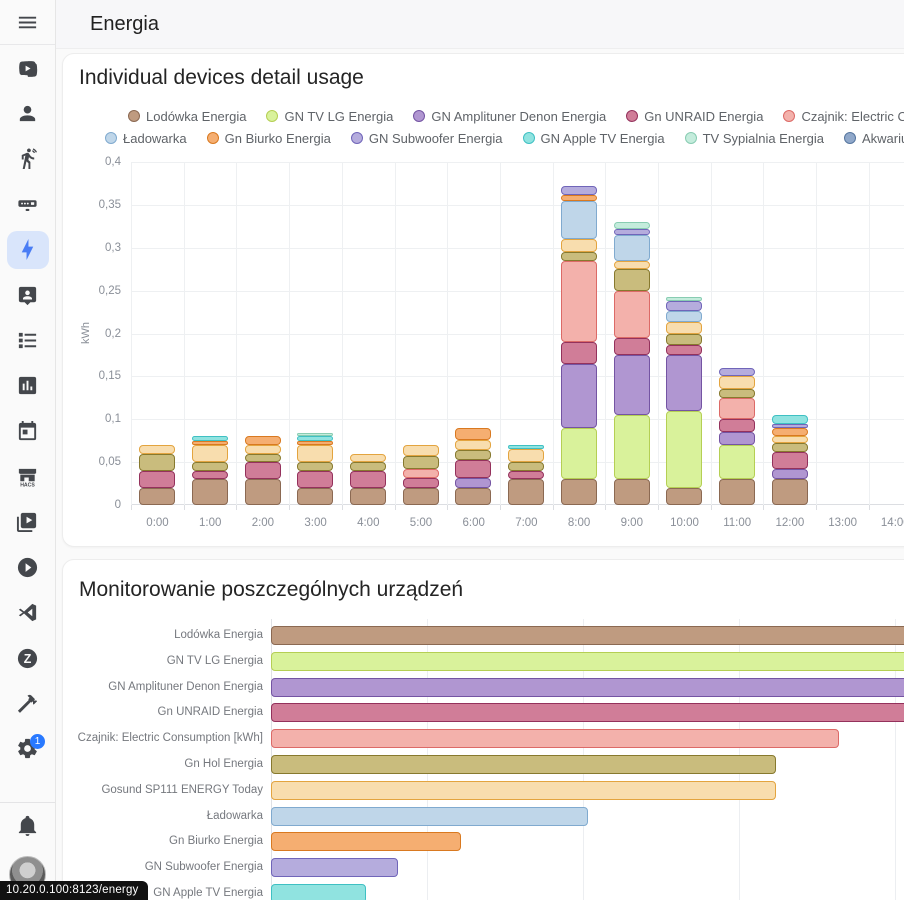 This screenshot has height=900, width=904. Describe the element at coordinates (27, 476) in the screenshot. I see `sidebar-item-hacs: HACS` at that location.